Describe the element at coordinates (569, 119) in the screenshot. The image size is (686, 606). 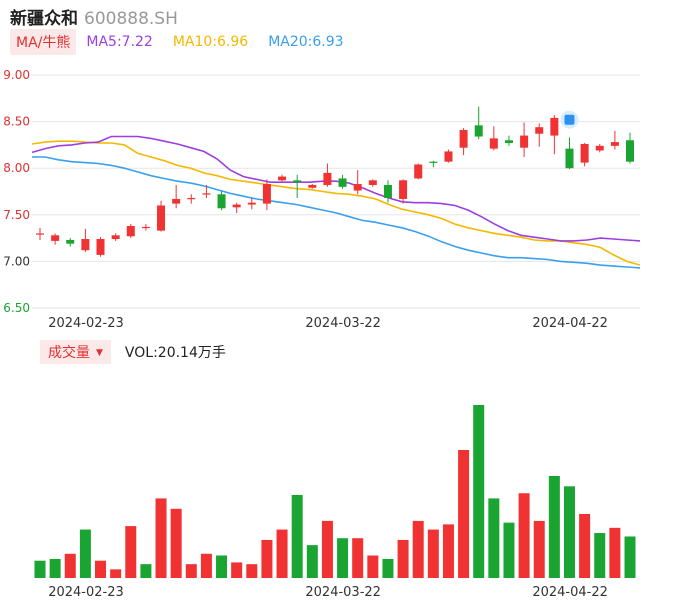
I see `event-marker-glyph` at that location.